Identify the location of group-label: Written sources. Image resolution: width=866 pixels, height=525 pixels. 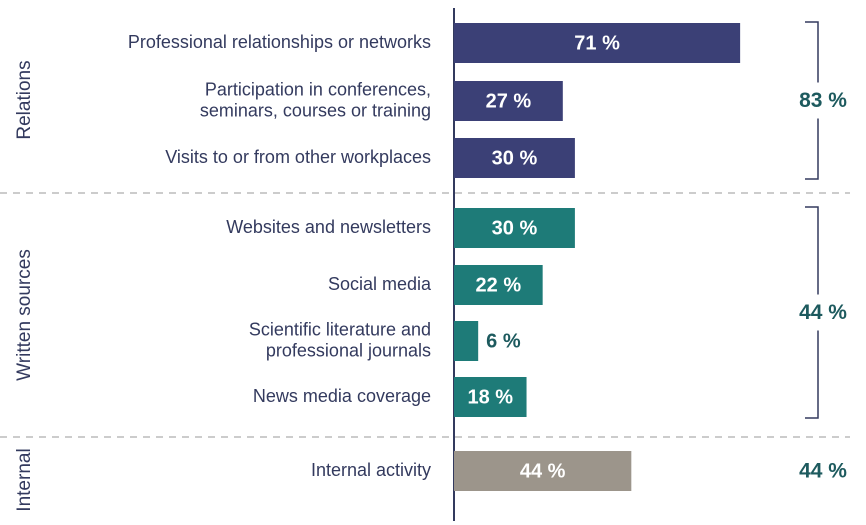
(24, 315).